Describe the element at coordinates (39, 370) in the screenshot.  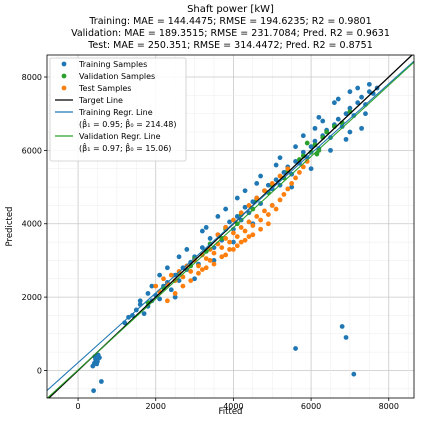
I see `y-tick-label: 0` at that location.